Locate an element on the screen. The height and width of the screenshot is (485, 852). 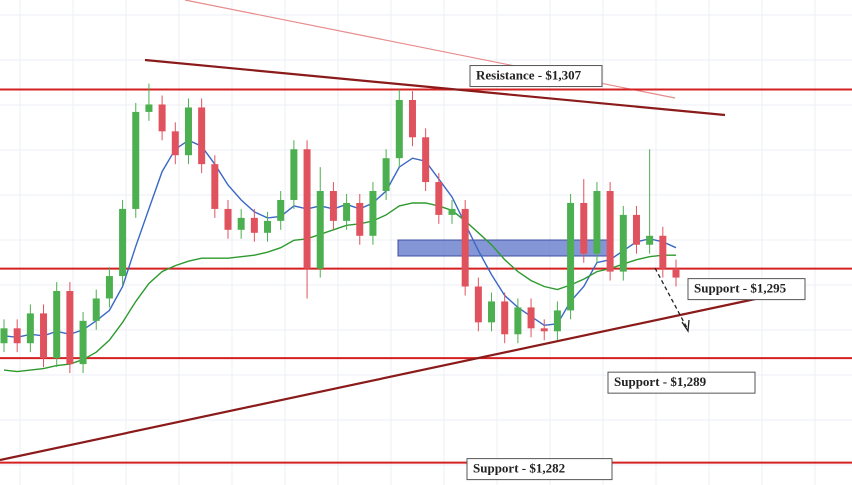
consolidation-zone is located at coordinates (504, 248).